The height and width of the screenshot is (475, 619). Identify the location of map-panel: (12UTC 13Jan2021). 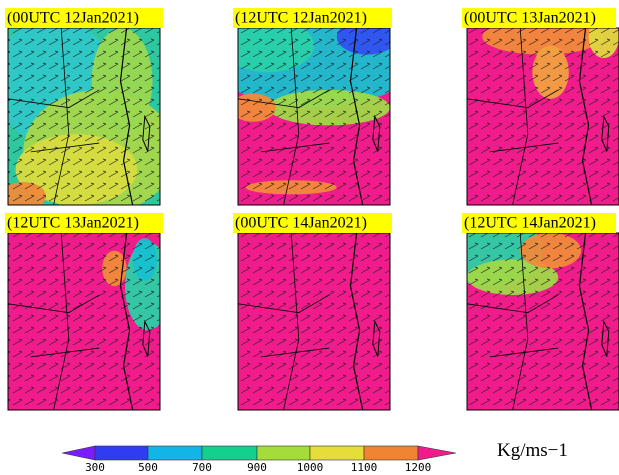
(84, 312).